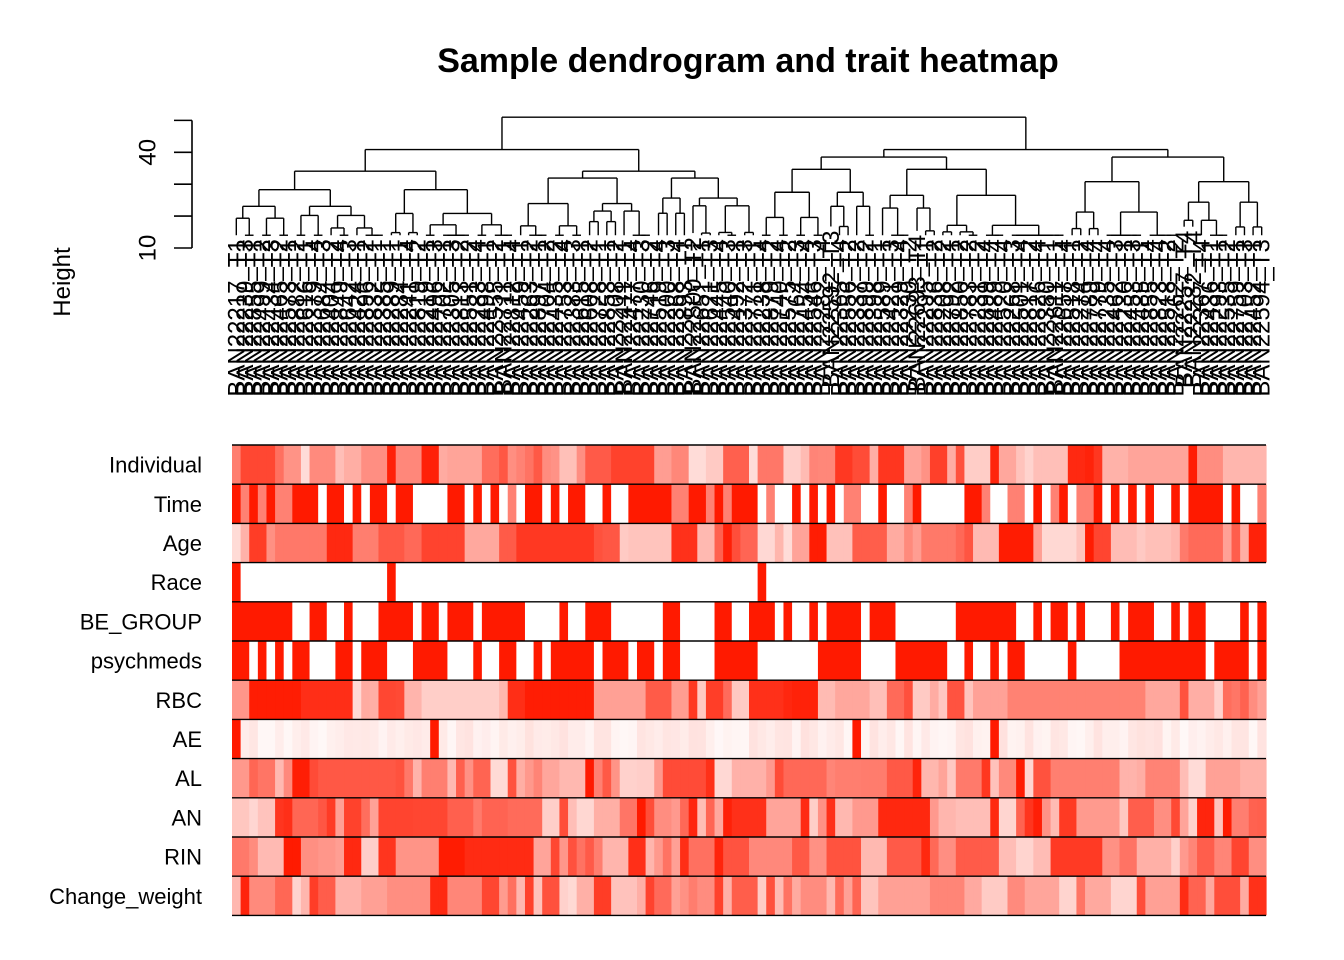 The height and width of the screenshot is (960, 1344). I want to click on leaf-label: BAN22421_T3, so click(891, 317).